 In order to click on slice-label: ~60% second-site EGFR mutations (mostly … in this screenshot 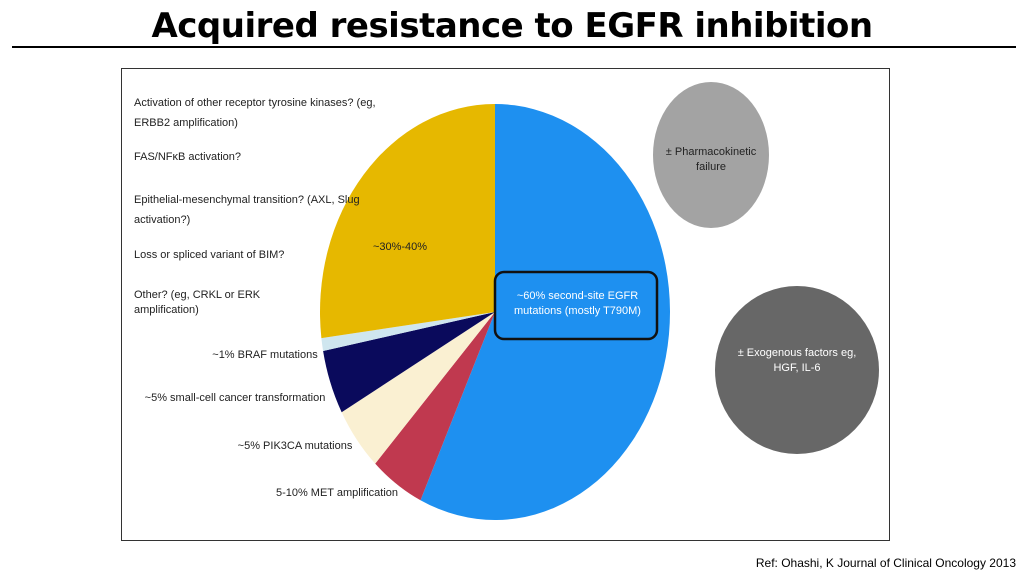, I will do `click(577, 303)`.